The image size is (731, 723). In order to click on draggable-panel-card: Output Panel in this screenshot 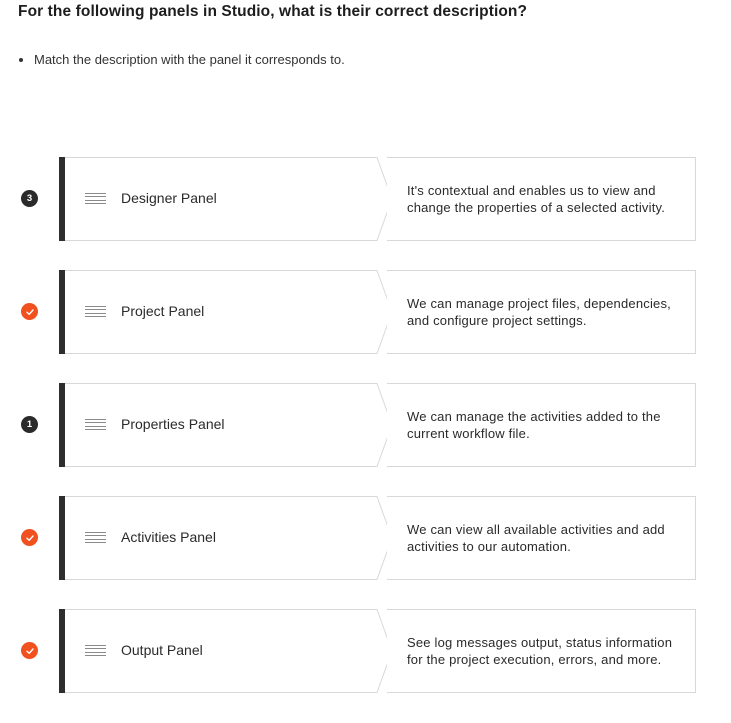, I will do `click(223, 651)`.